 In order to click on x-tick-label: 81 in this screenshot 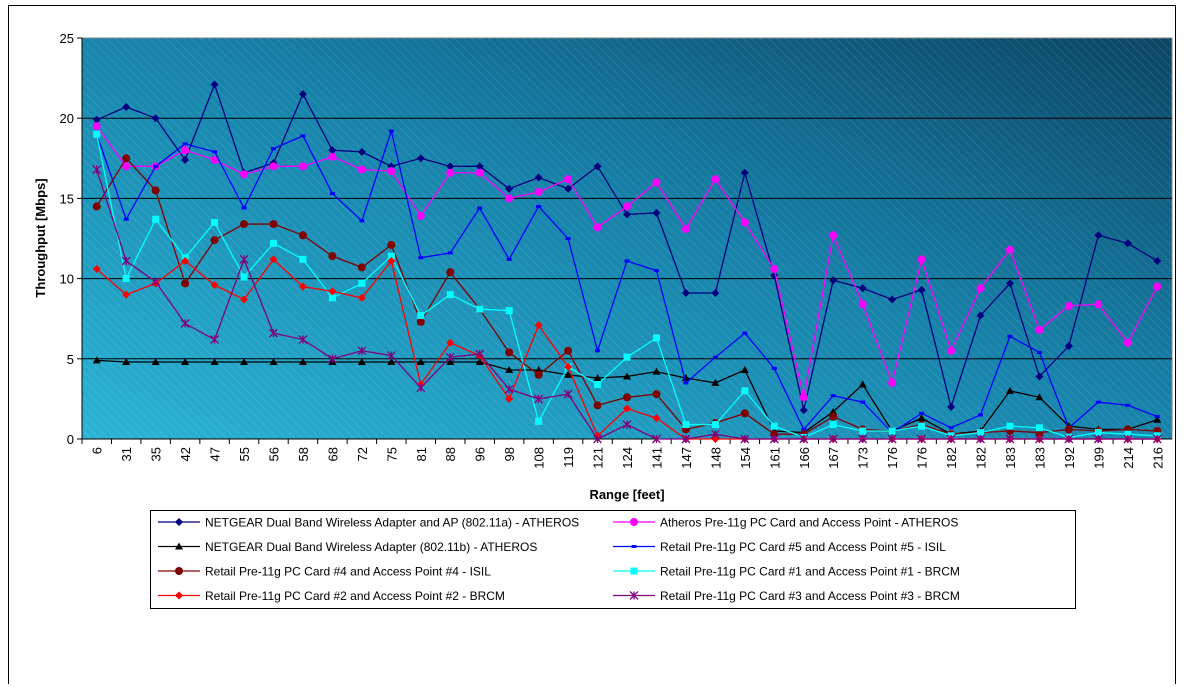, I will do `click(421, 454)`.